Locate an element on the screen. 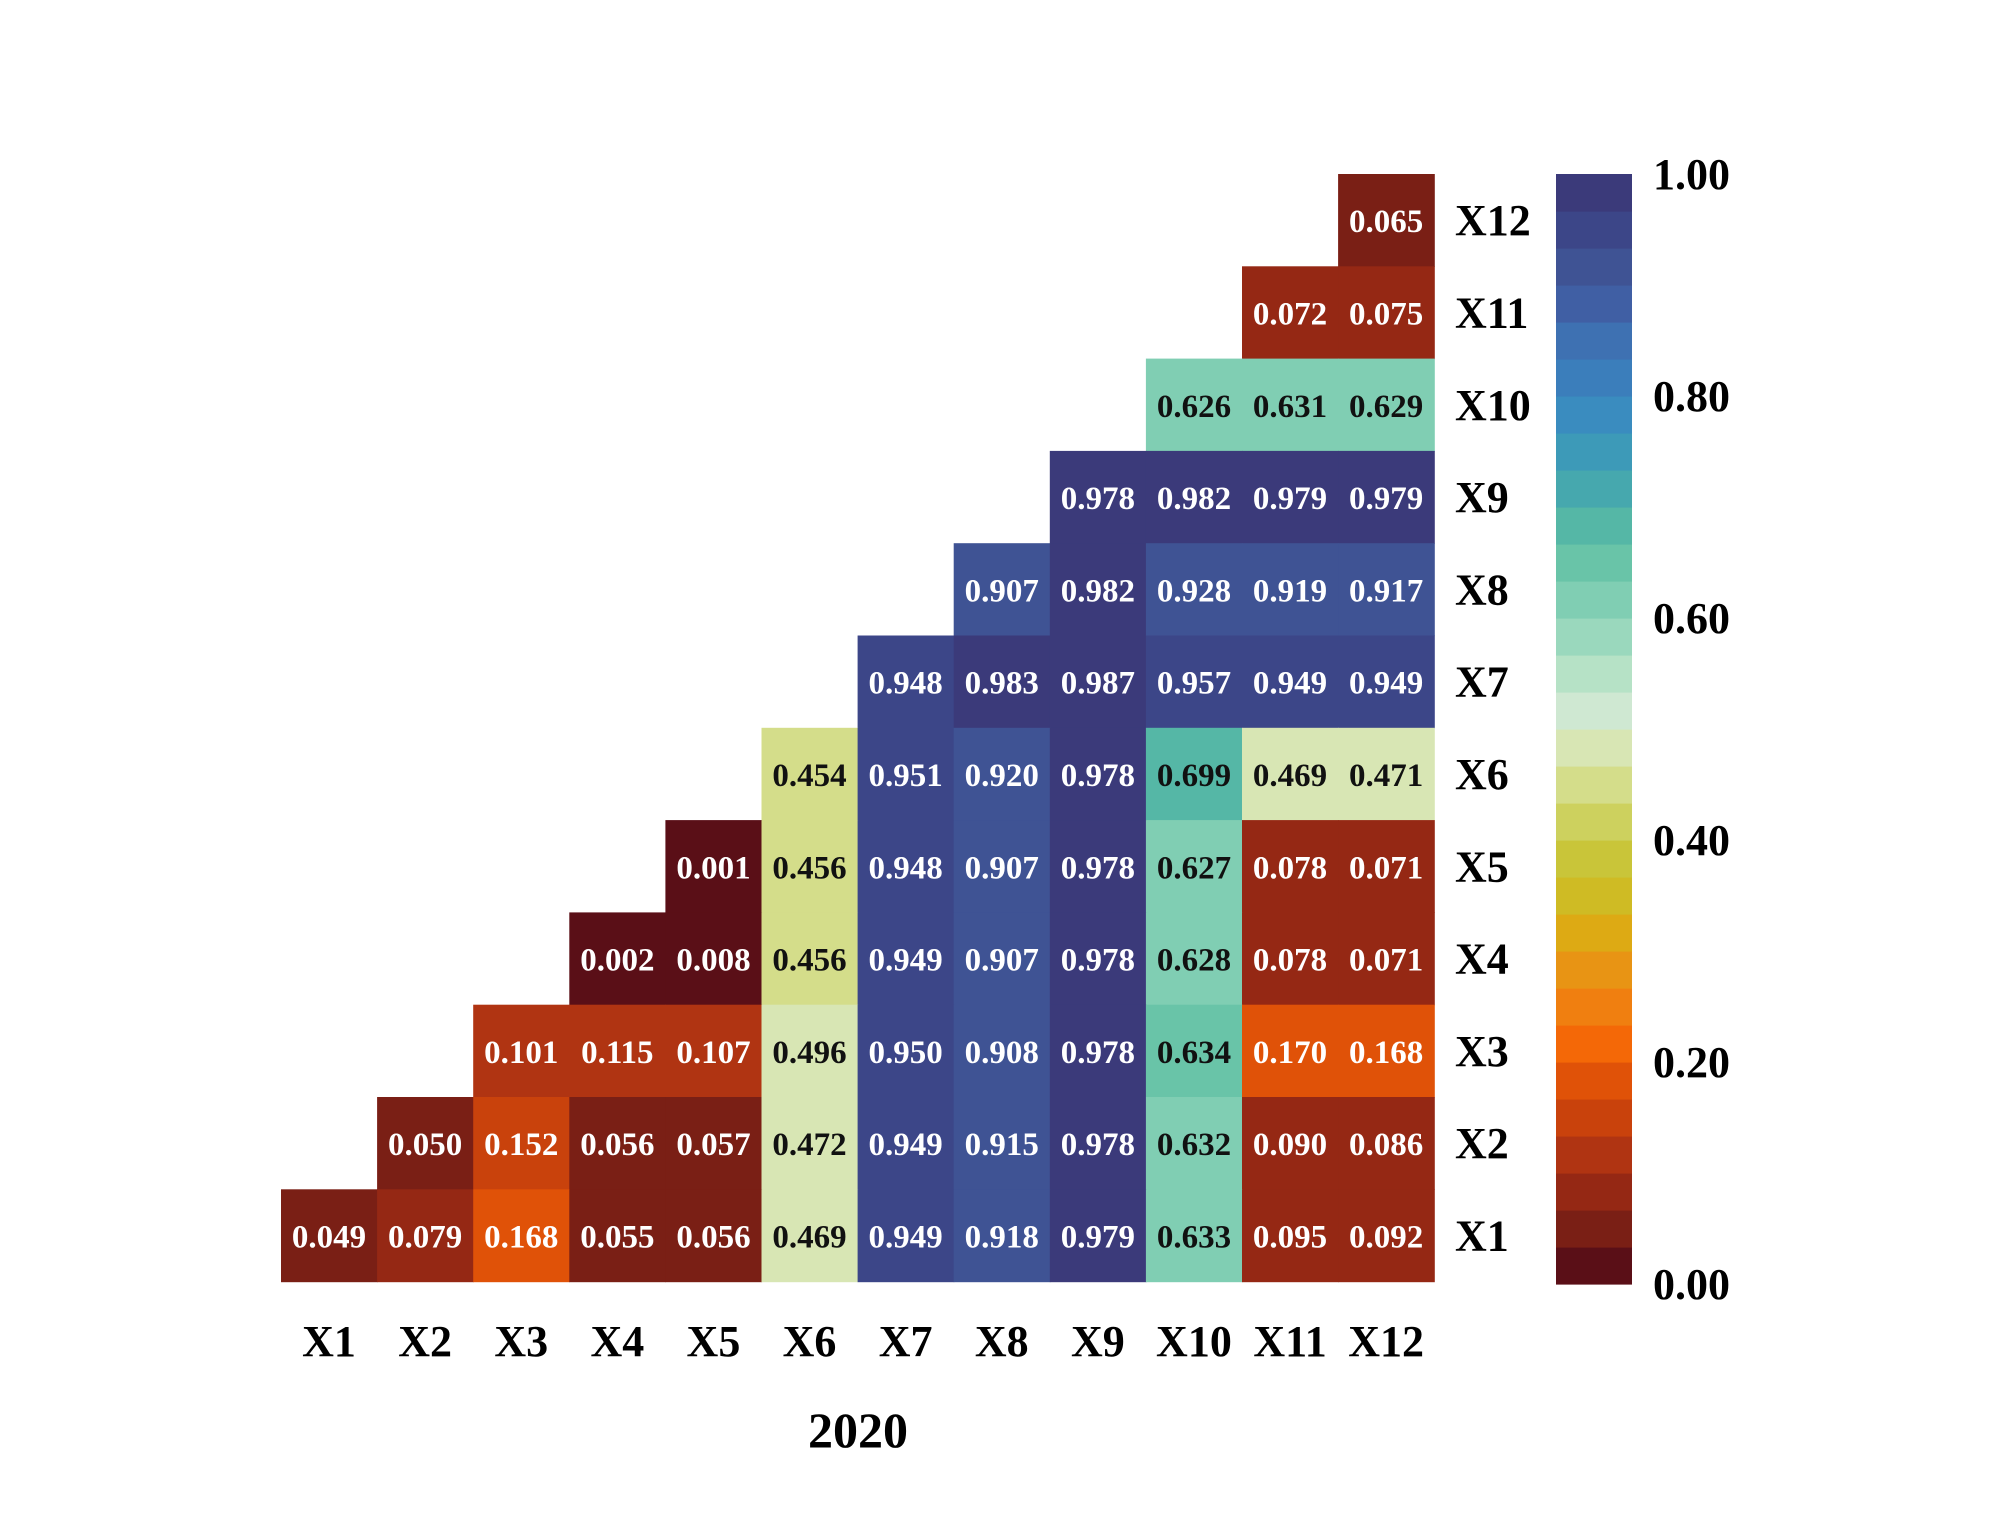  cell-value-label: 0.456 is located at coordinates (809, 868).